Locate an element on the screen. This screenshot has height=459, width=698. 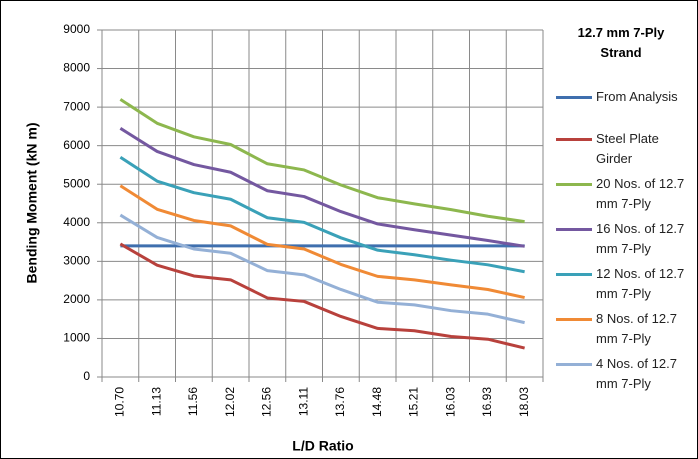
legend-item: 16 Nos. of 12.7 mm 7-Ply is located at coordinates (626, 239).